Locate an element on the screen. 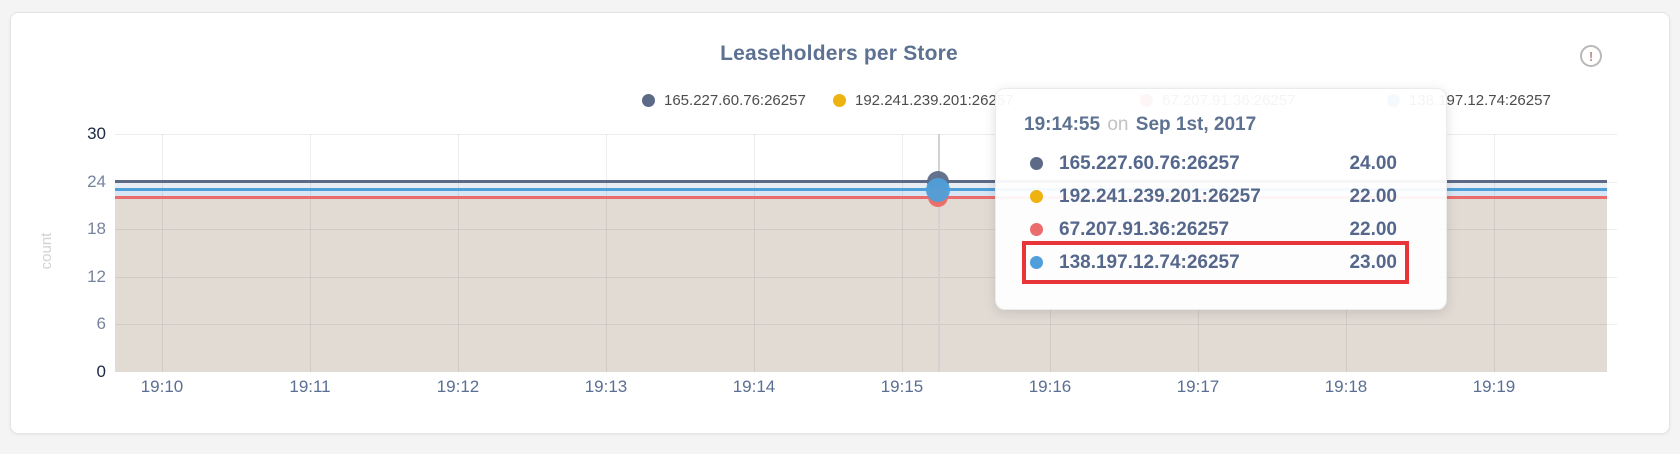 This screenshot has width=1680, height=454. legend-item: 192.241.239.201:26257 is located at coordinates (923, 100).